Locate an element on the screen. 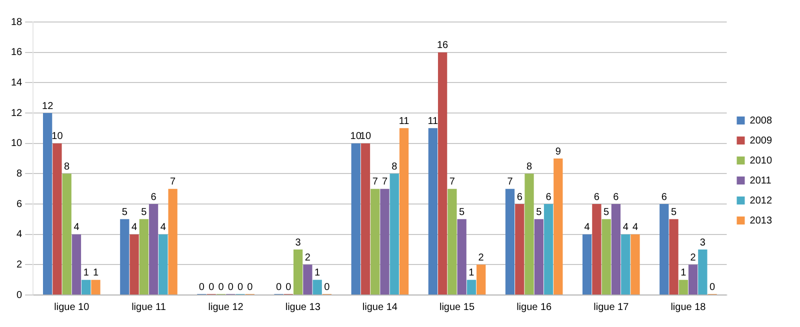 The height and width of the screenshot is (327, 800). y-tick-label: 6 is located at coordinates (19, 204).